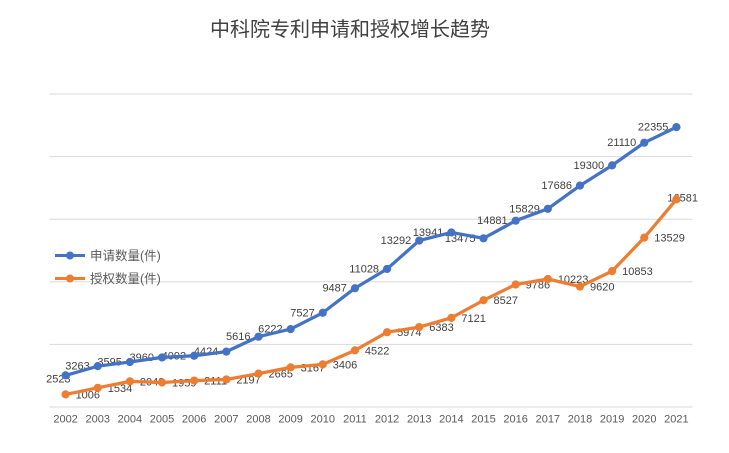 The height and width of the screenshot is (453, 729). Describe the element at coordinates (483, 420) in the screenshot. I see `x-axis-label: 2015` at that location.